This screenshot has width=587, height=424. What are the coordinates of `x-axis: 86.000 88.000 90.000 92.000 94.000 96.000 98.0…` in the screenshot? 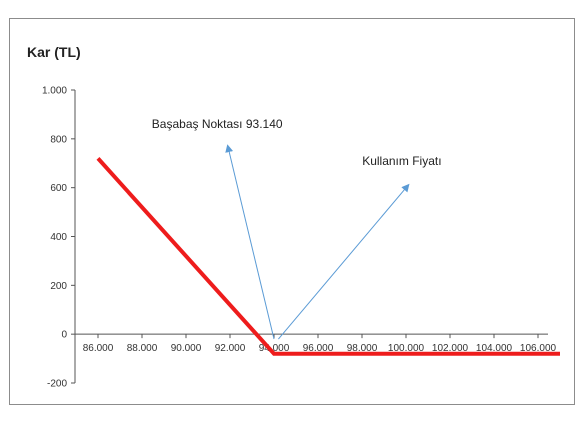 It's located at (316, 343).